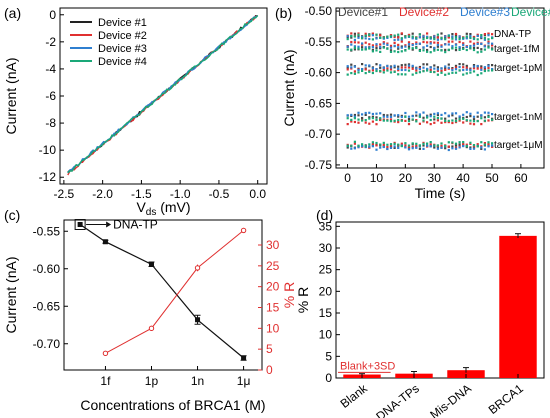  Describe the element at coordinates (435, 178) in the screenshot. I see `x-tick-label: 30` at that location.